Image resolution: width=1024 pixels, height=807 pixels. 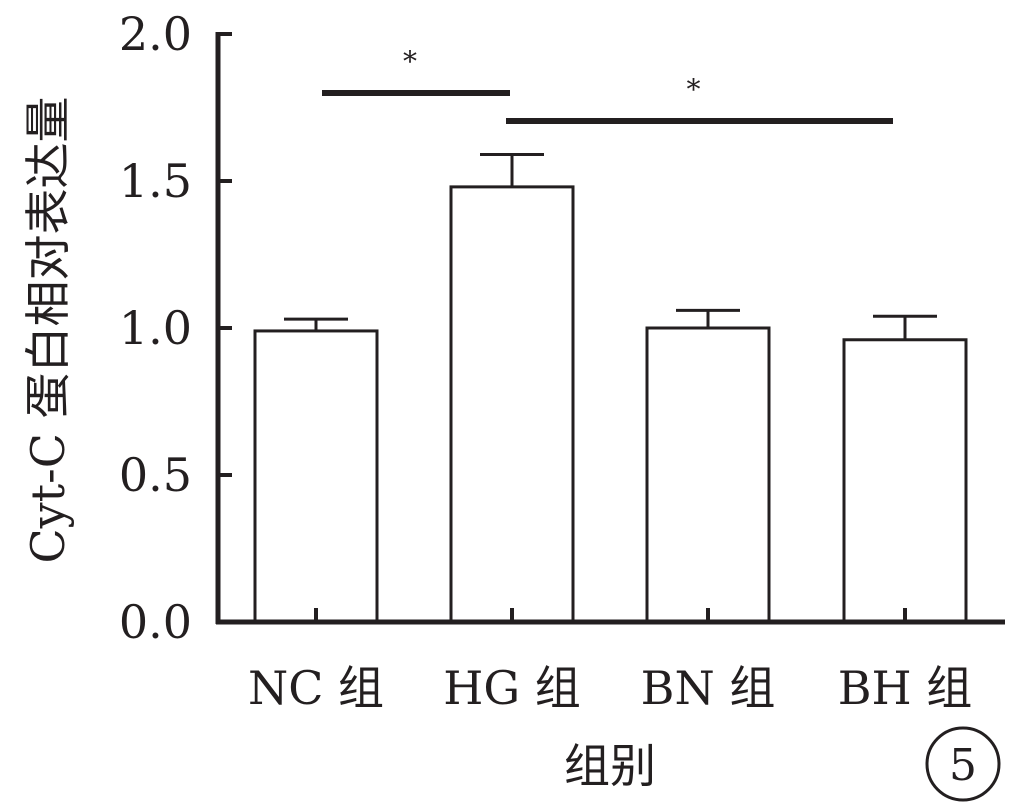 What do you see at coordinates (155, 34) in the screenshot?
I see `y-tick-label: 2.0` at bounding box center [155, 34].